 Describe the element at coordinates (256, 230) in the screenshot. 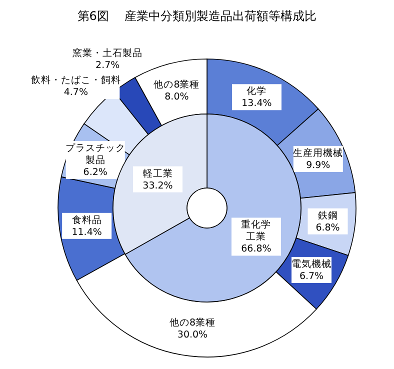

I see `slice-label: 重化学工業` at that location.